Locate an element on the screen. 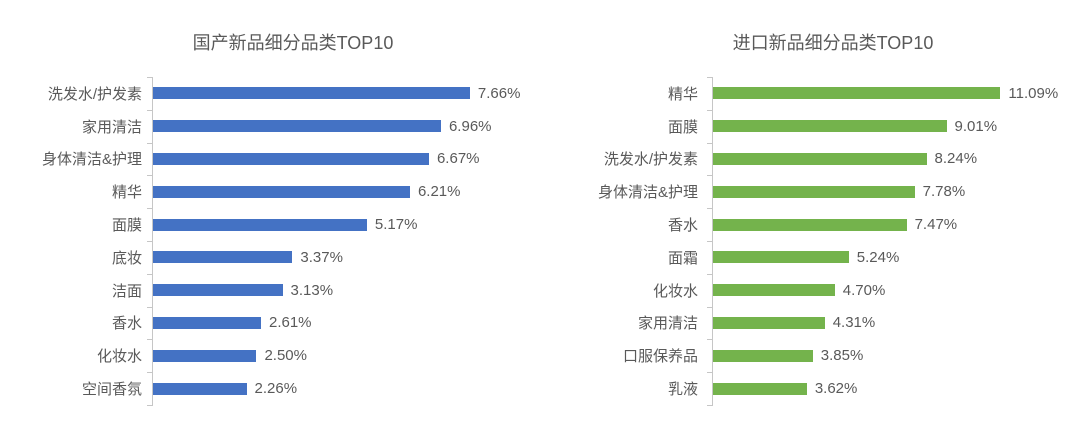 The image size is (1080, 442). value-label: 4.31% is located at coordinates (854, 323).